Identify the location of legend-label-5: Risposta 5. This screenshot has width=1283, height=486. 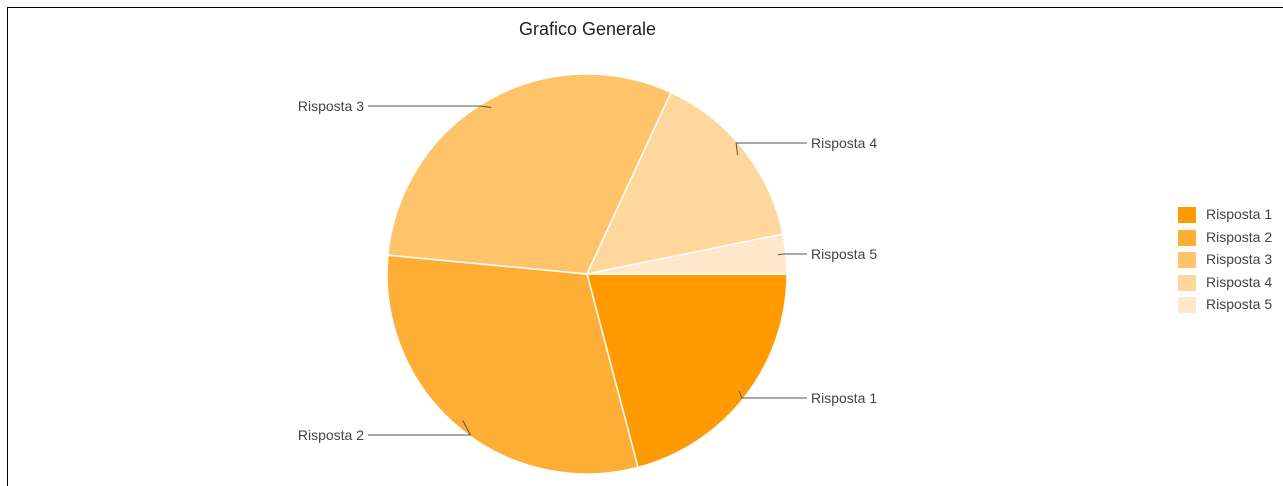
(1239, 304).